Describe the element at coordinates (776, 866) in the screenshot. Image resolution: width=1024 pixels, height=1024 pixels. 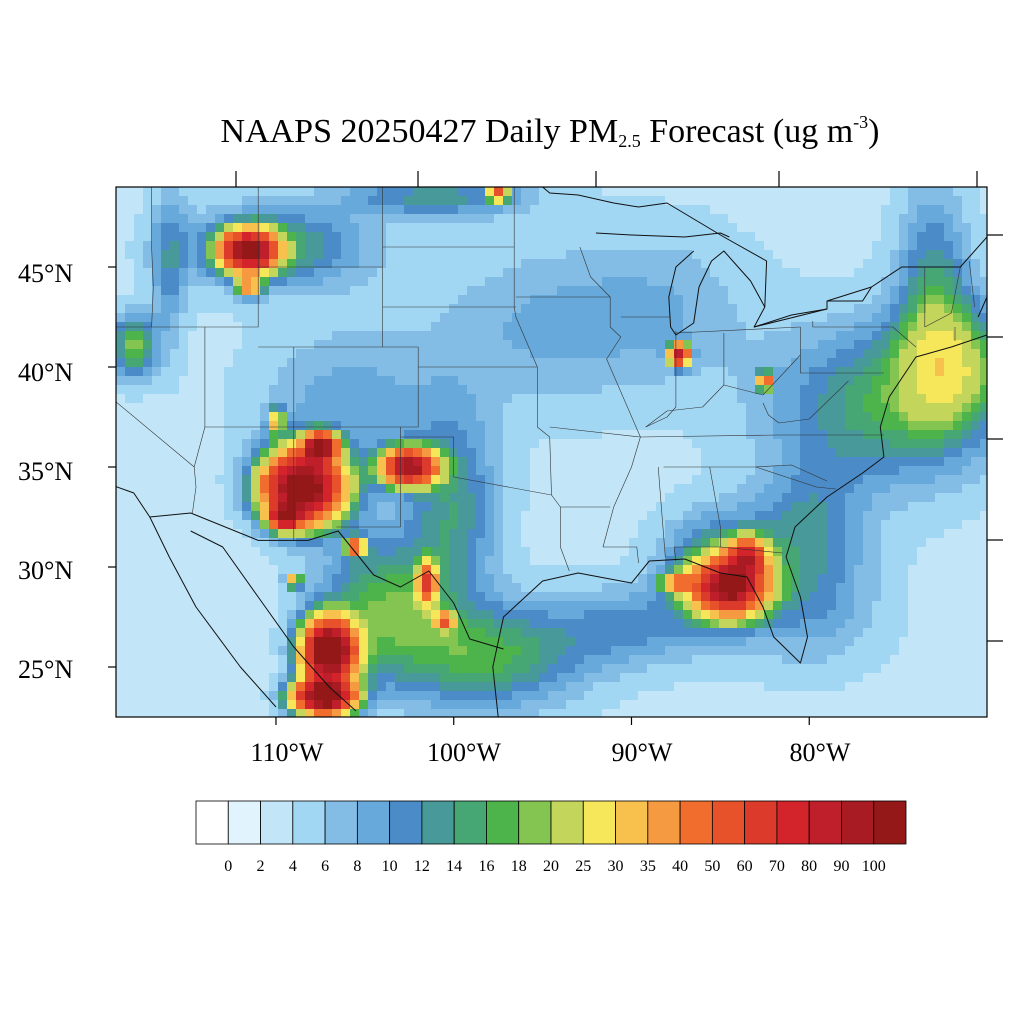
I see `colorbar-tick-label: 70` at that location.